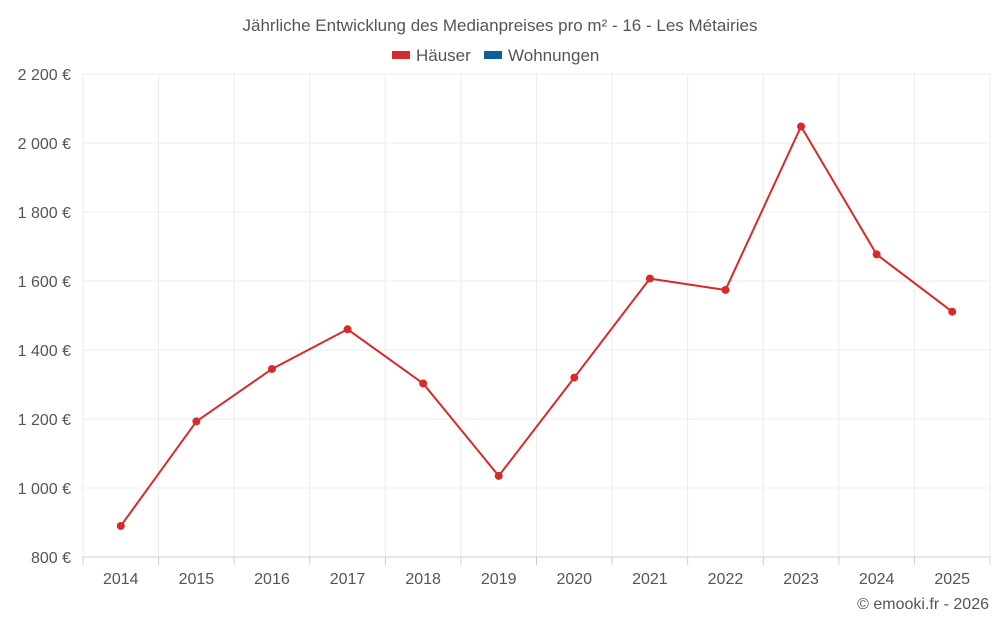 This screenshot has height=625, width=1000. I want to click on y-tick-label: 1 200 €, so click(44, 420).